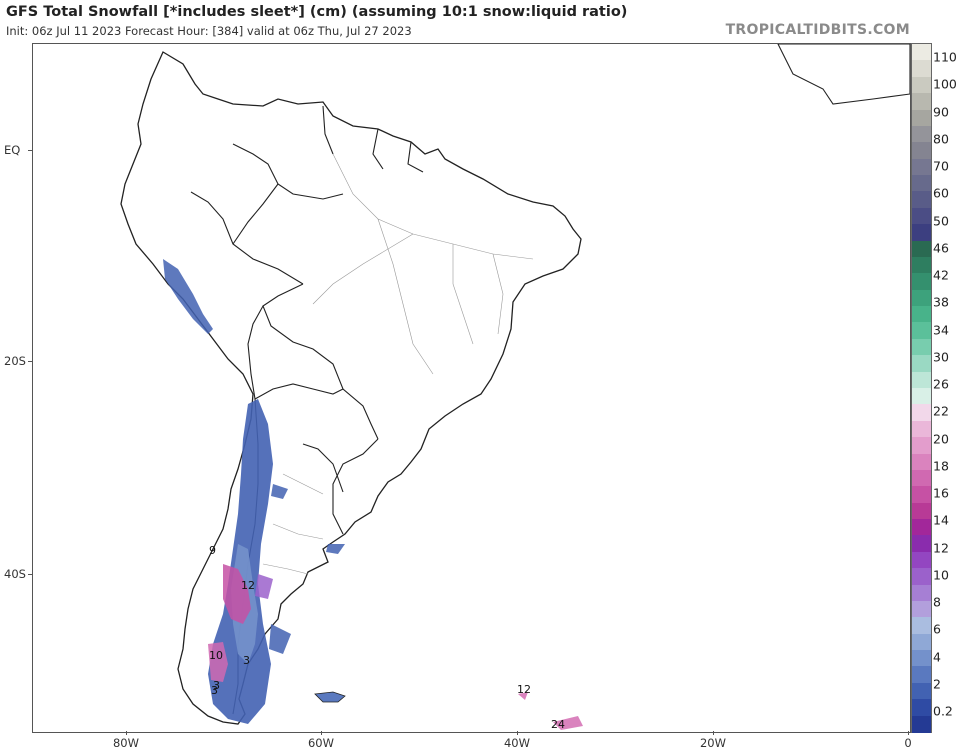  Describe the element at coordinates (941, 438) in the screenshot. I see `colorbar-label: 20` at that location.